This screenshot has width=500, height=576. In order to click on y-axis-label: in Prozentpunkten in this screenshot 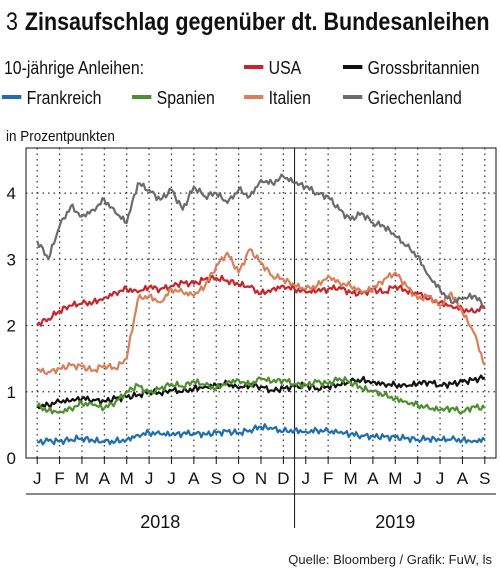, I will do `click(60, 136)`.